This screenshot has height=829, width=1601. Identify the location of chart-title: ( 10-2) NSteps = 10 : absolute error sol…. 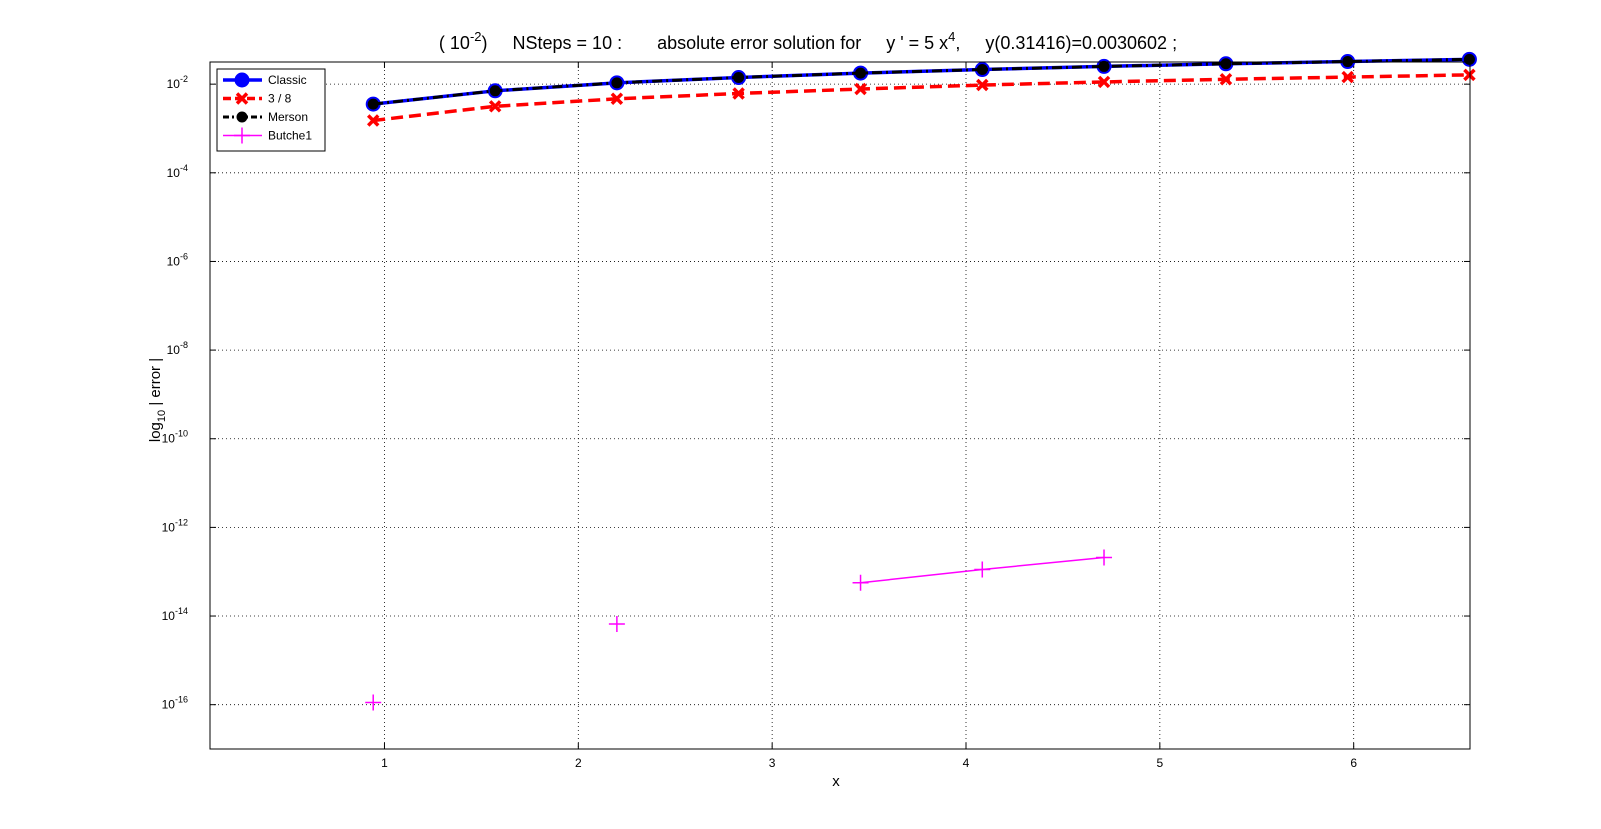
(808, 41).